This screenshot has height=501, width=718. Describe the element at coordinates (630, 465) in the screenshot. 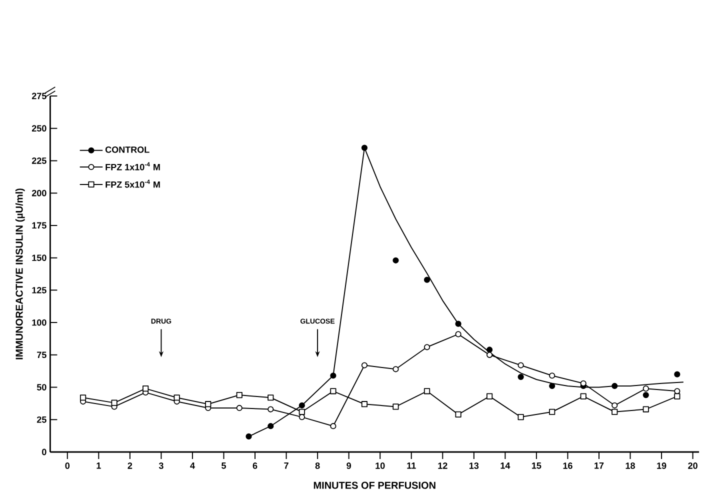

I see `x-tick-label: 18` at that location.